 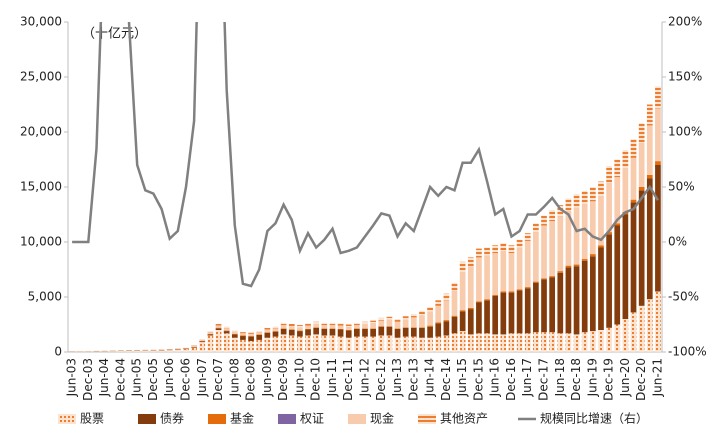 I want to click on y2-tick-label: 0%, so click(x=677, y=242).